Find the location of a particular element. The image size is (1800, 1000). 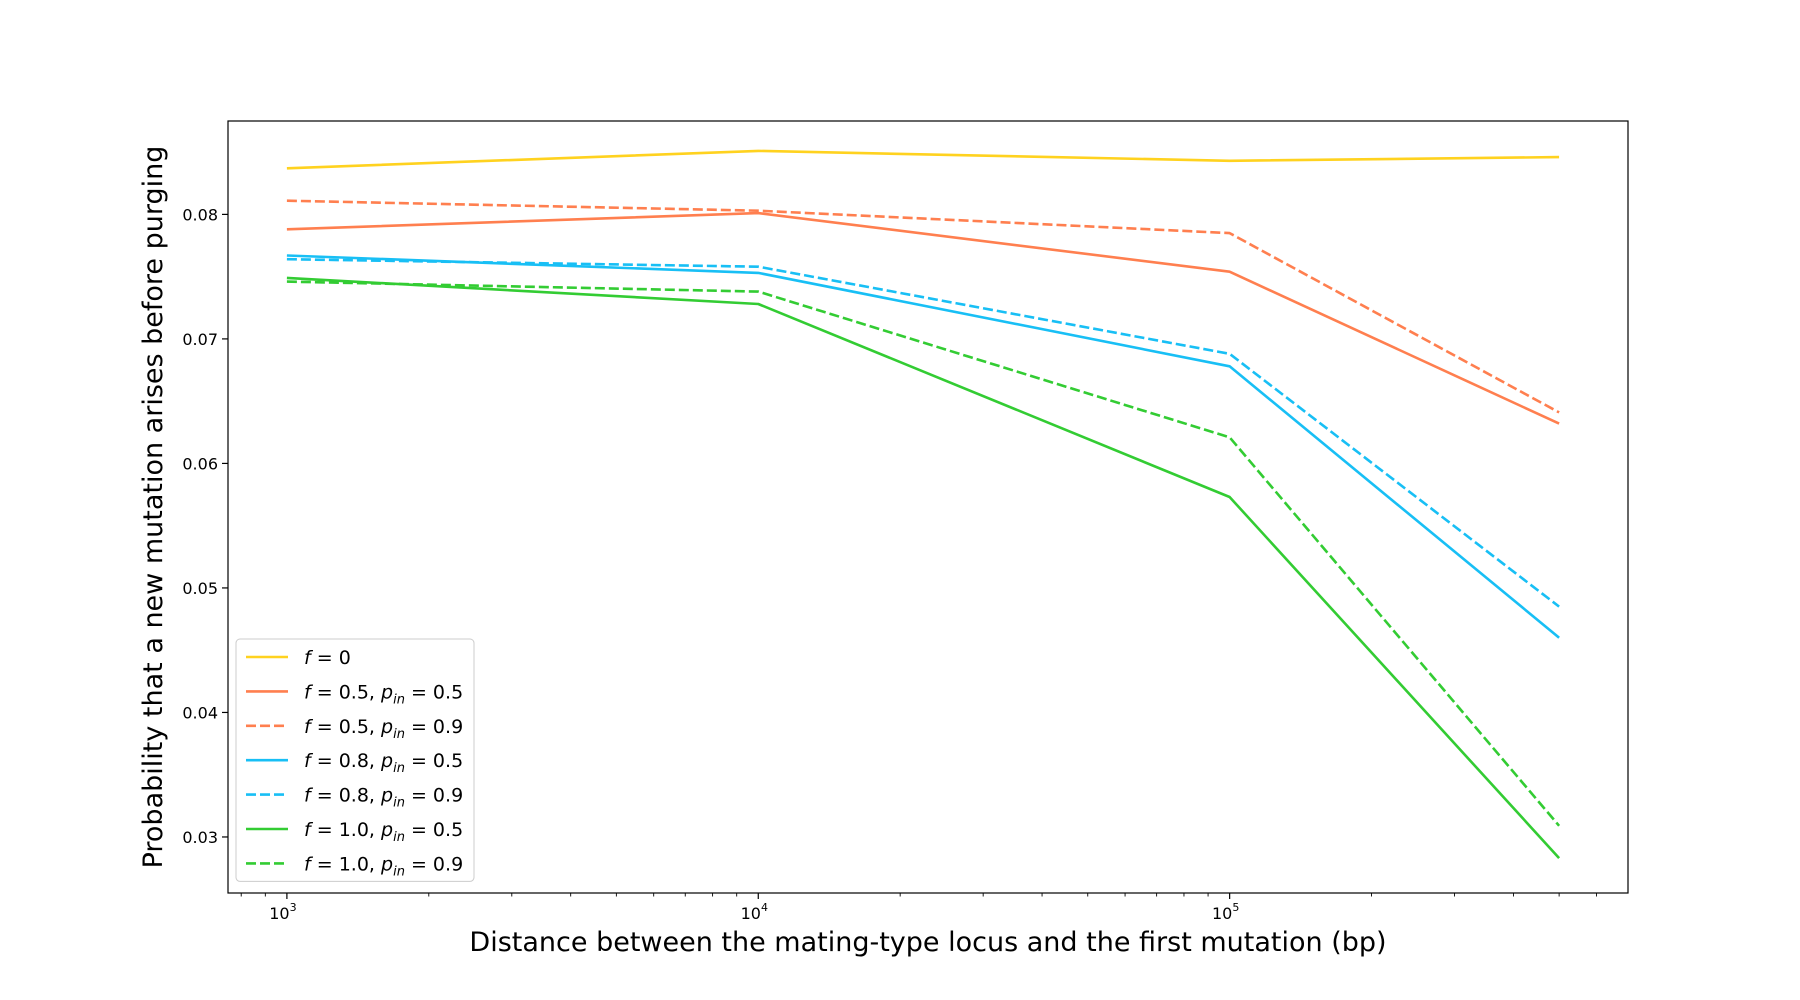

legend-box is located at coordinates (355, 760).